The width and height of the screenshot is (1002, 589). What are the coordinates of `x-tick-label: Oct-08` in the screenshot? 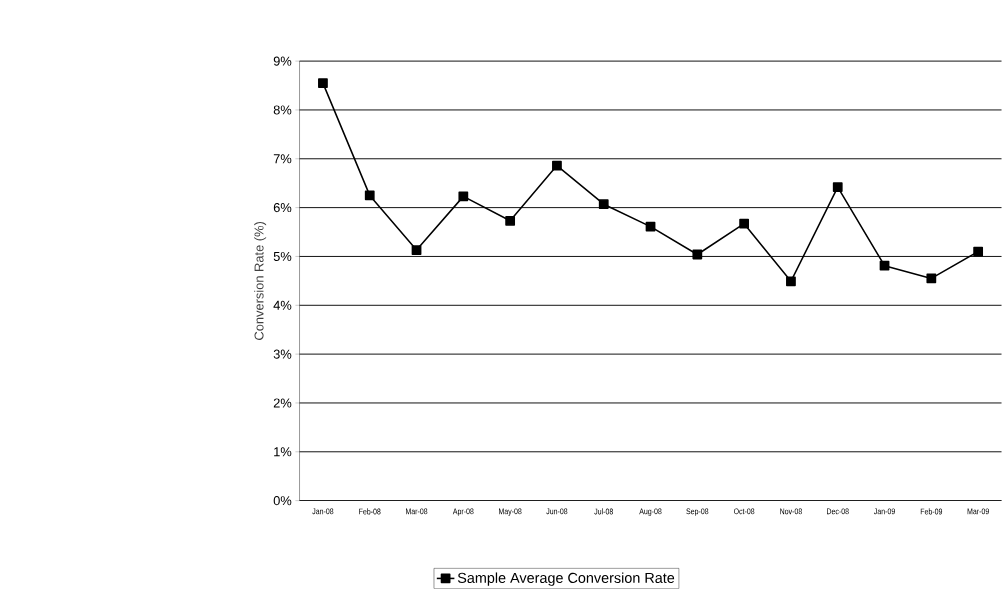 It's located at (744, 511).